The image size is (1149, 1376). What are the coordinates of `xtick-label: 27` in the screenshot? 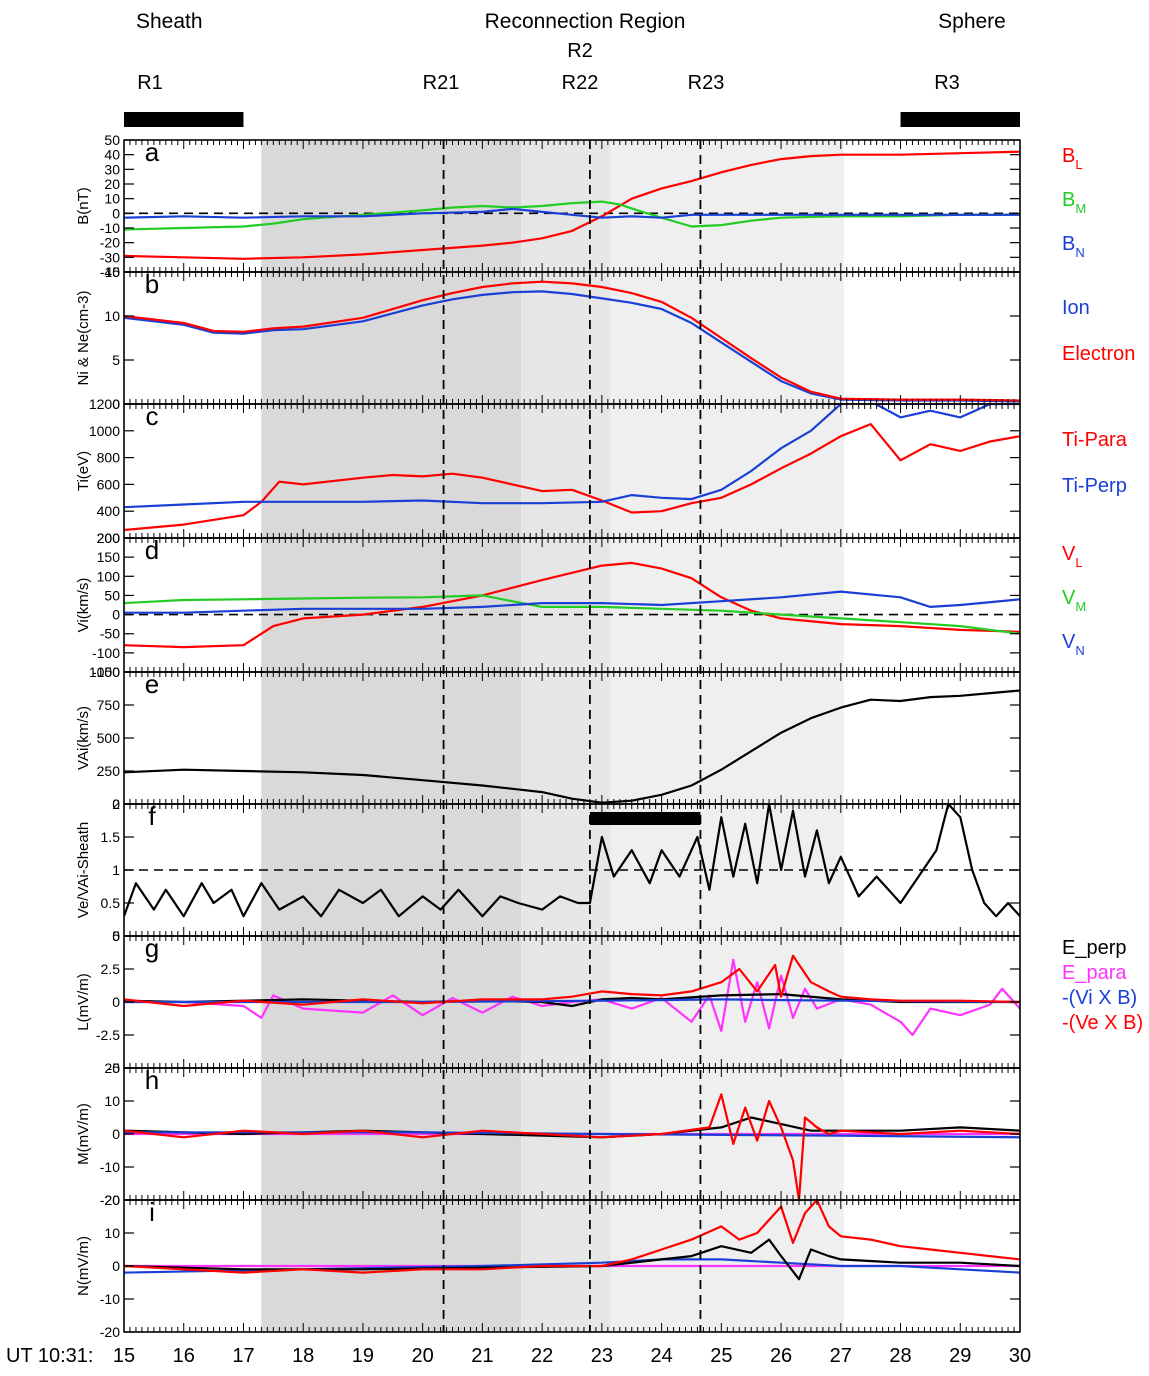 It's located at (841, 1356).